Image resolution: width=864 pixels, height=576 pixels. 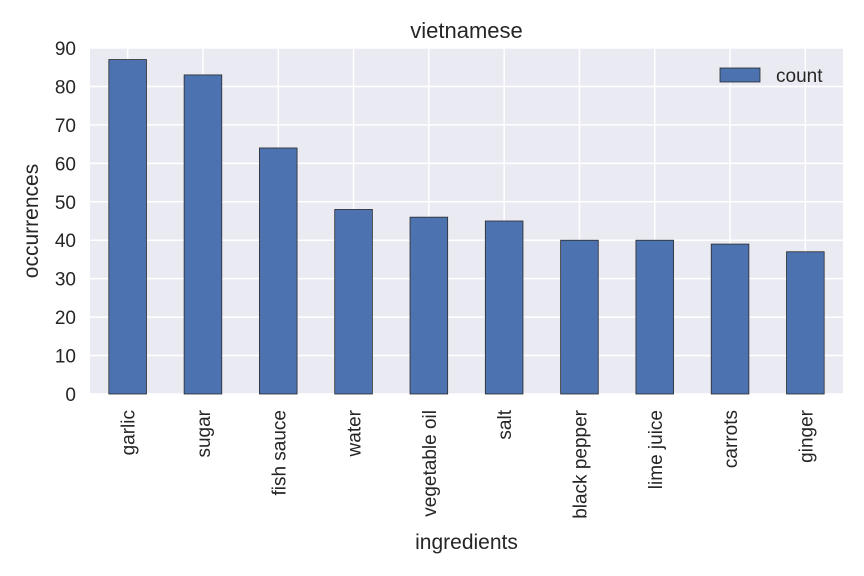 I want to click on y-tick-label: 50, so click(x=65, y=203).